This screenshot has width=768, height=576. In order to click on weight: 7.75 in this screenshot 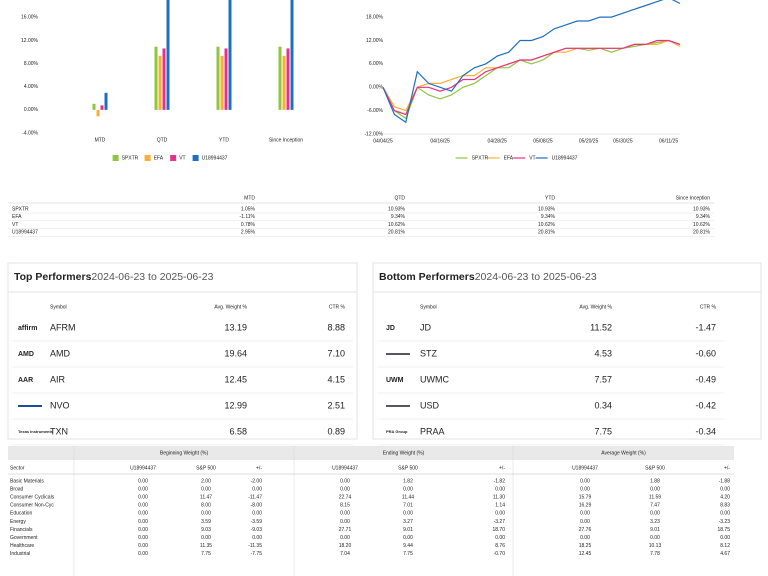, I will do `click(603, 431)`.